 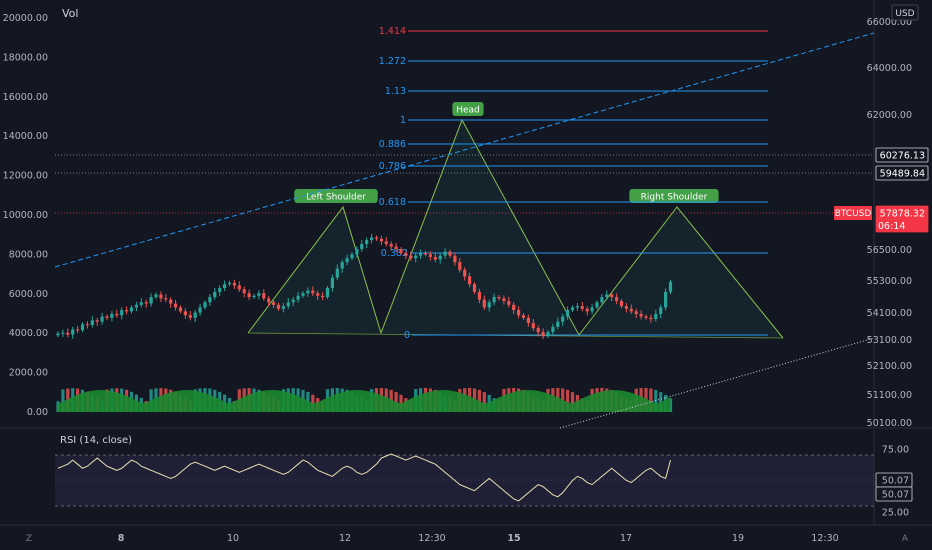 I want to click on time-tick-label: 15, so click(x=513, y=538).